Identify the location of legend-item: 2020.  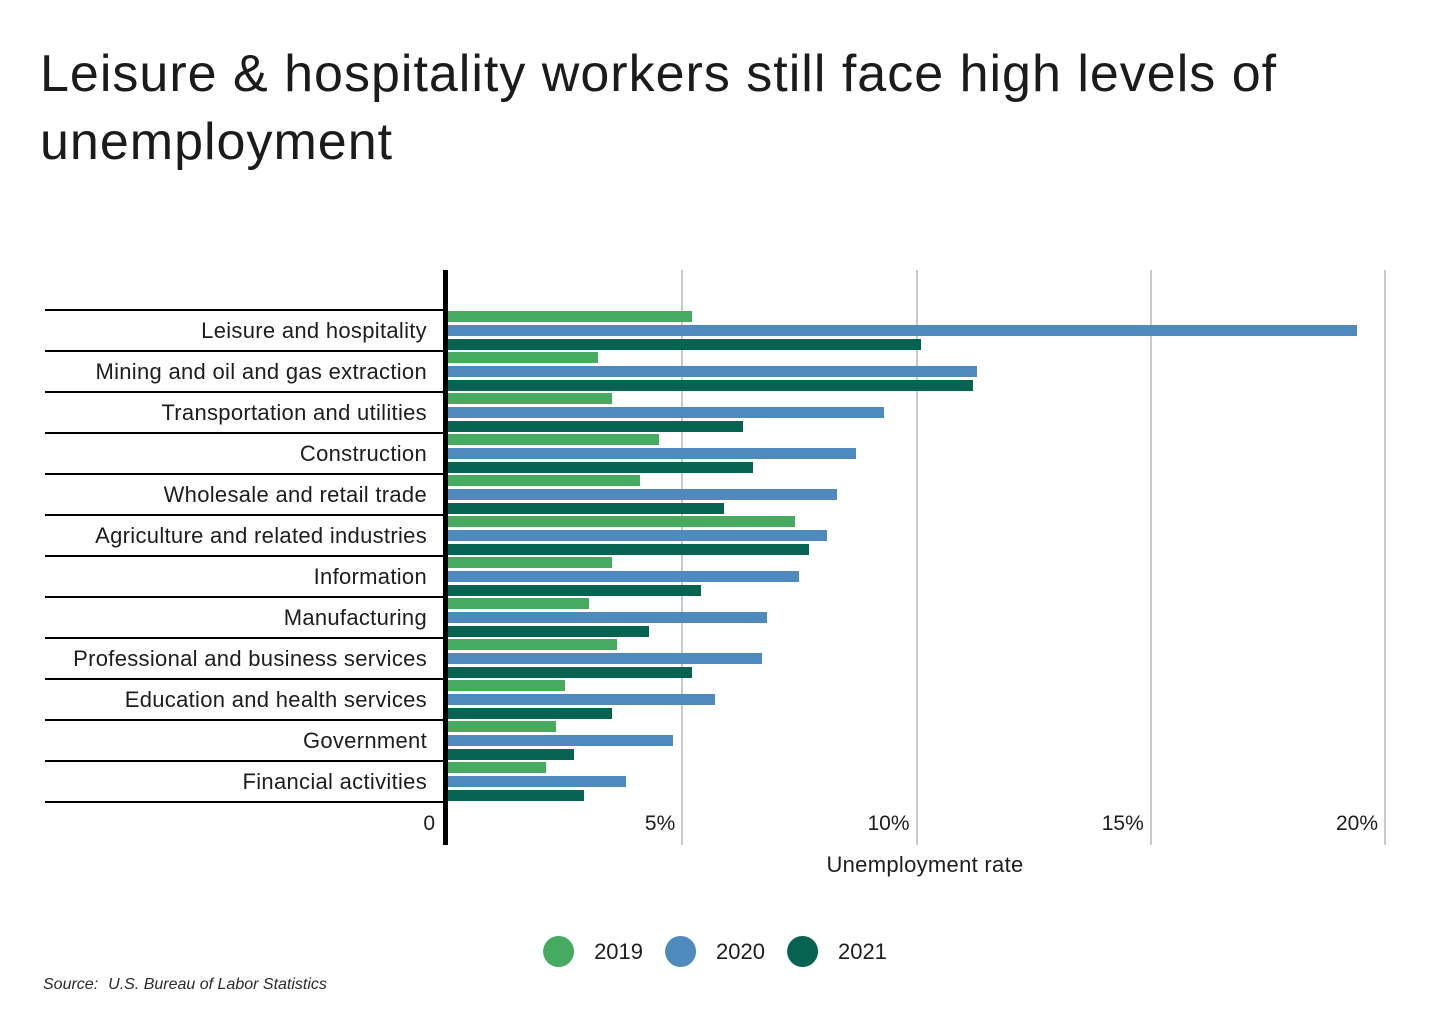
(715, 951).